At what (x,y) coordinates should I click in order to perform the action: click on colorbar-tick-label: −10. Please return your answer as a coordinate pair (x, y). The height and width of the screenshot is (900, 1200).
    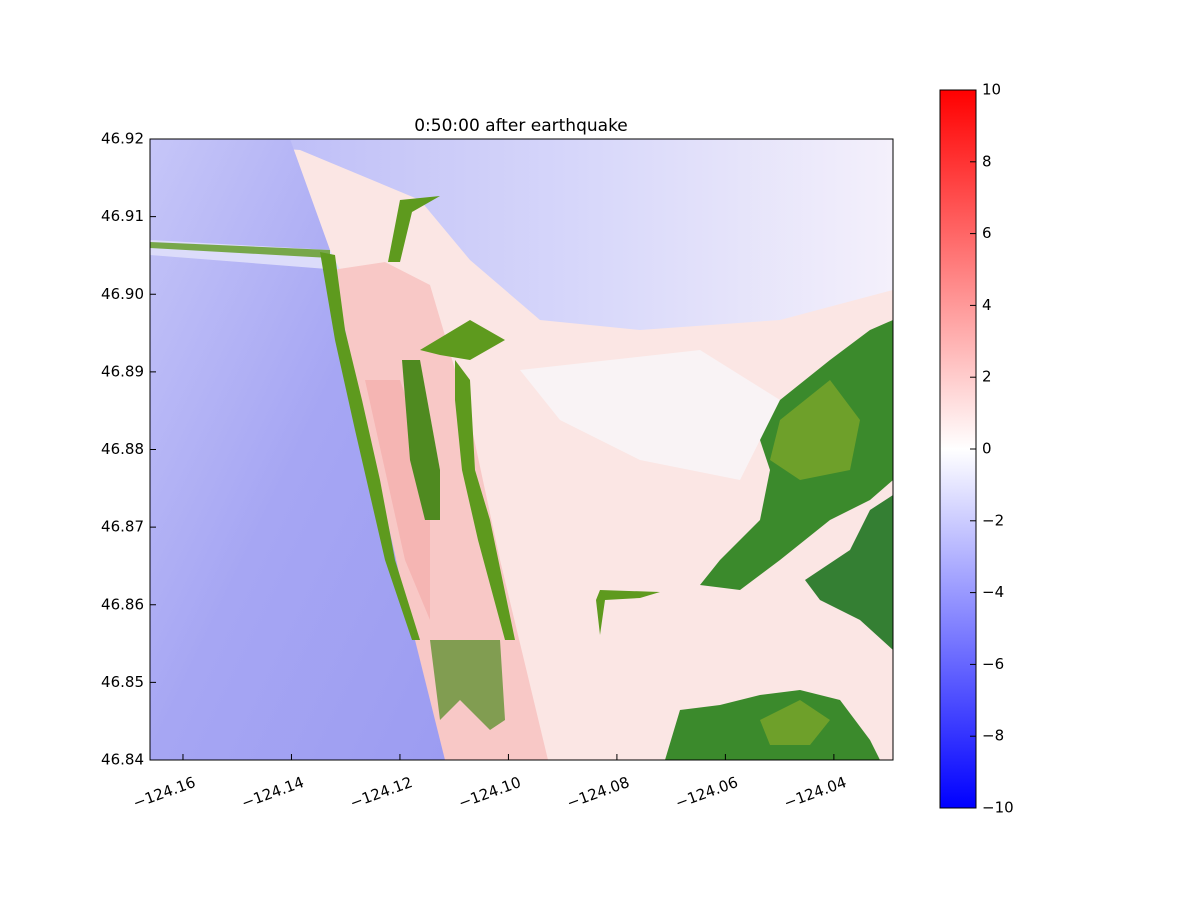
    Looking at the image, I should click on (998, 808).